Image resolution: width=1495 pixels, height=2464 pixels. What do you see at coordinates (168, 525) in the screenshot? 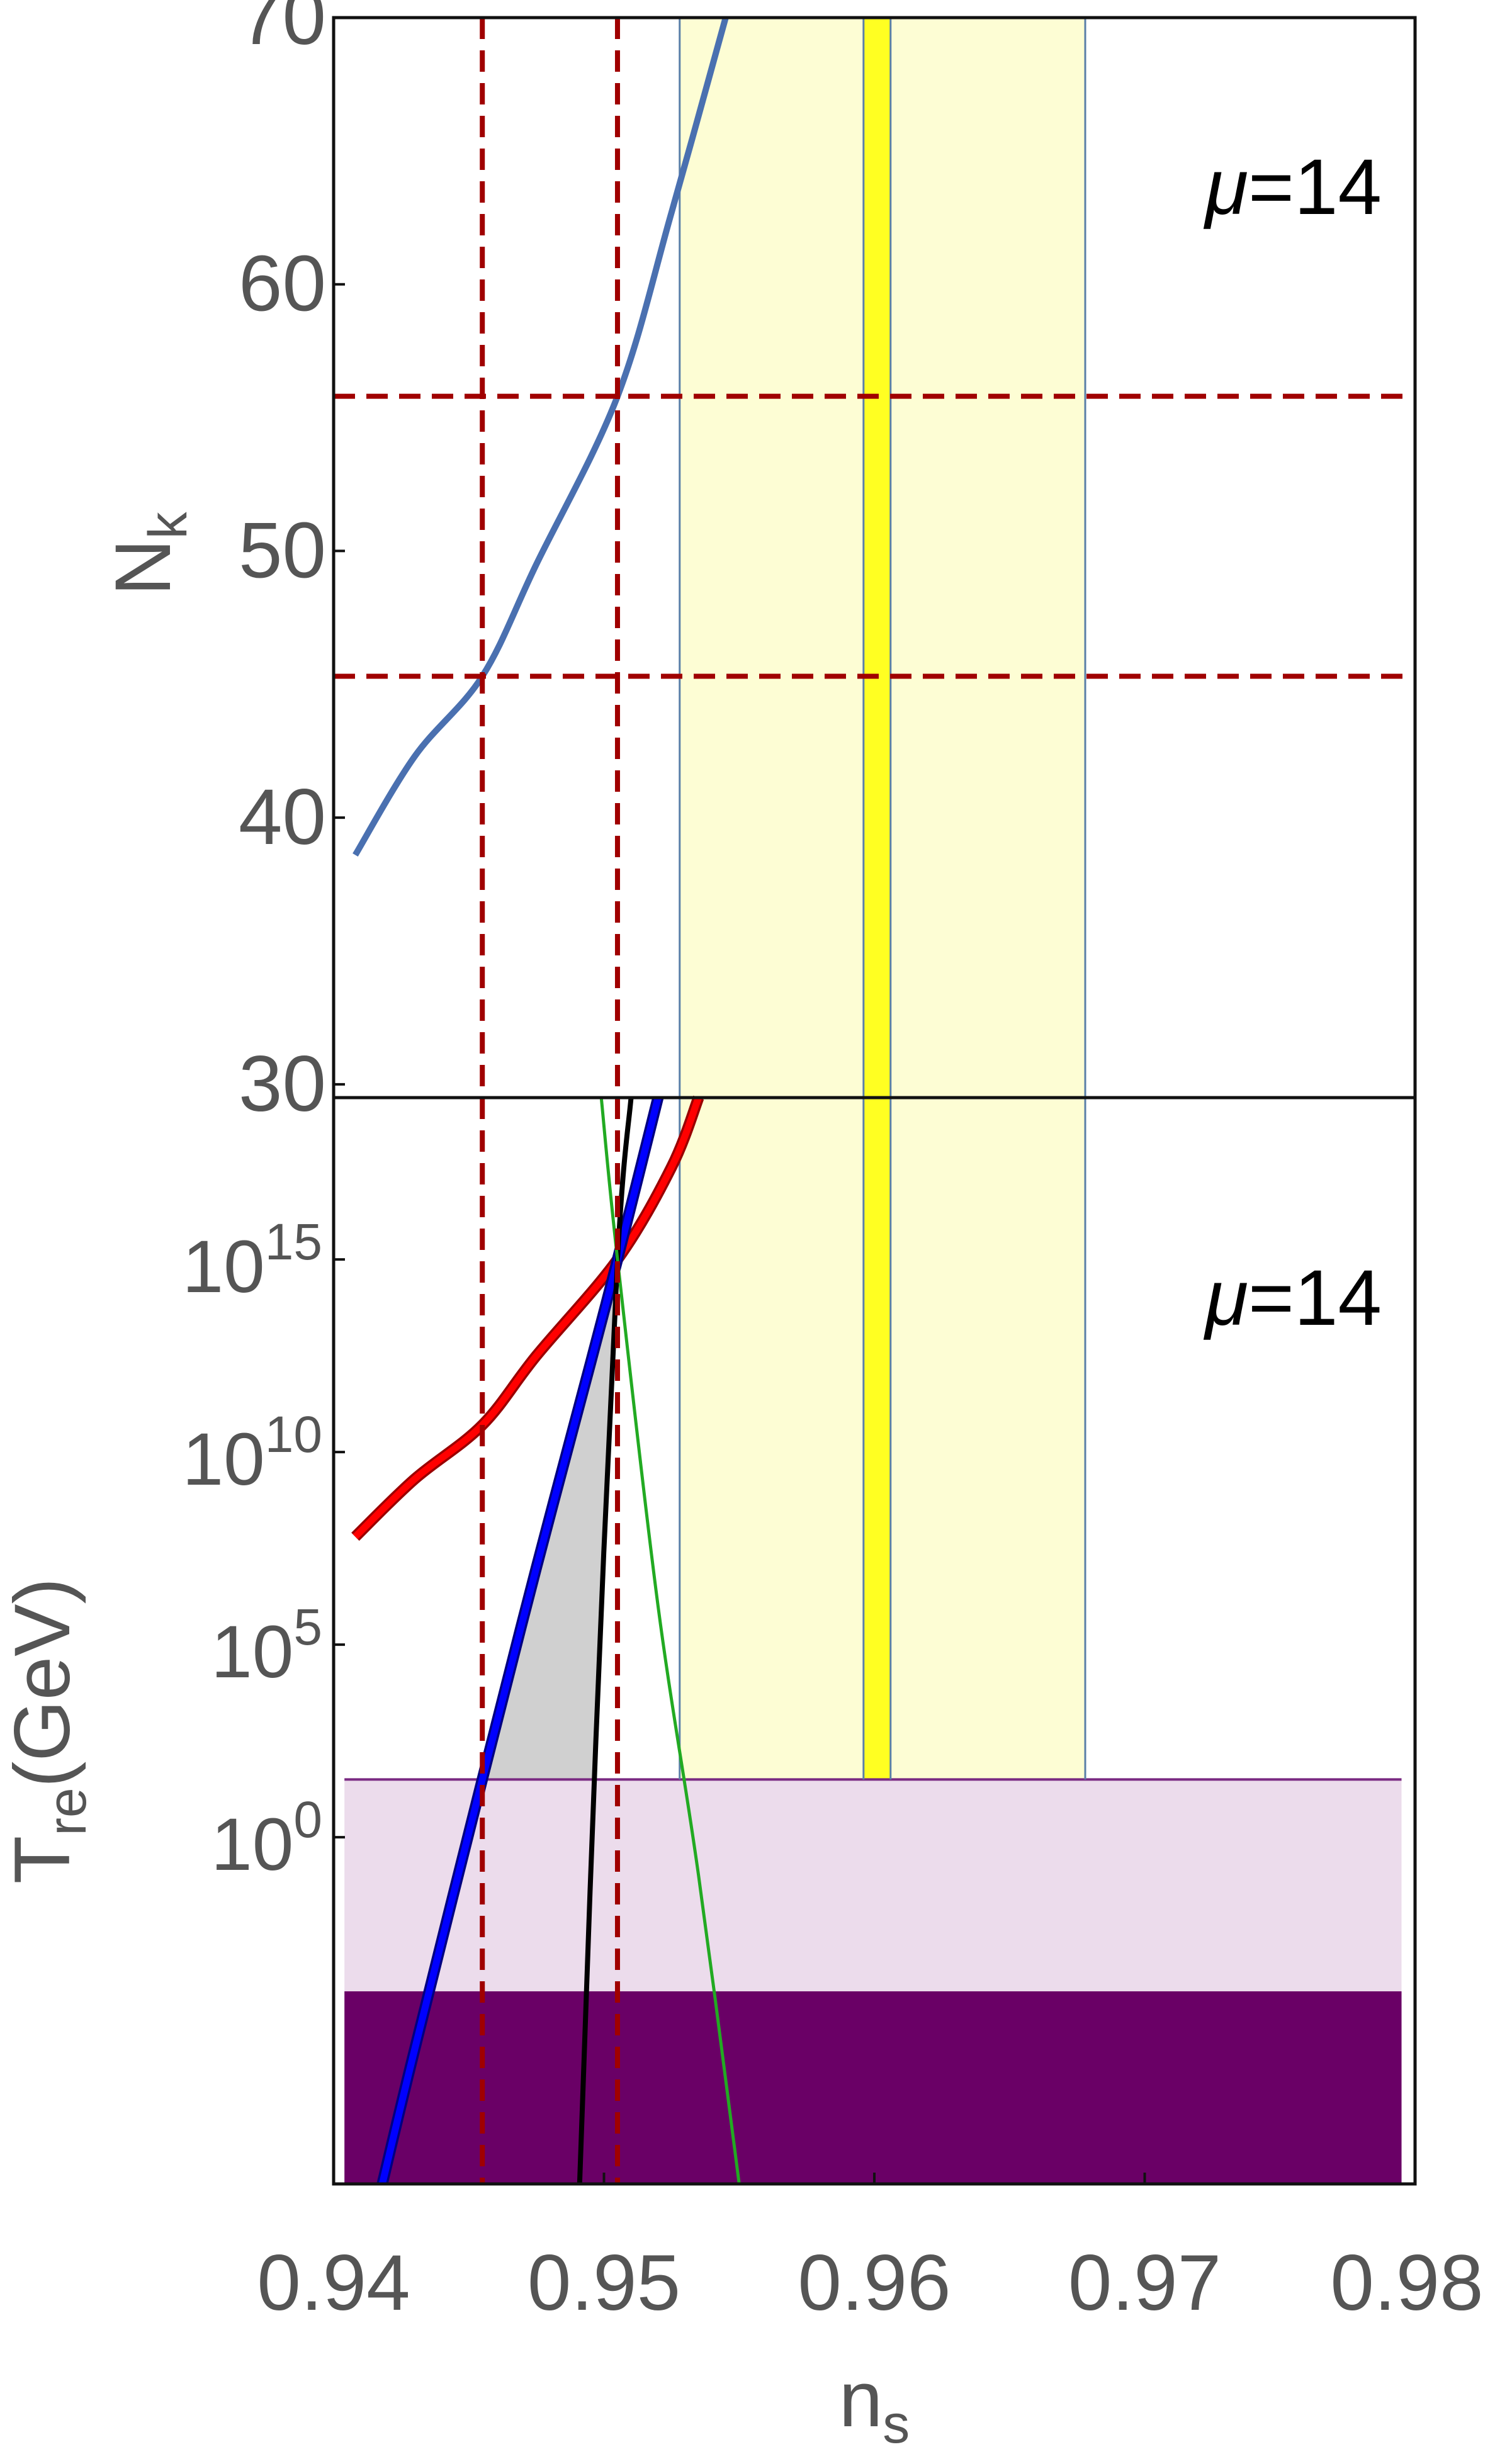
I see `top-y-axis-title-sub: k` at bounding box center [168, 525].